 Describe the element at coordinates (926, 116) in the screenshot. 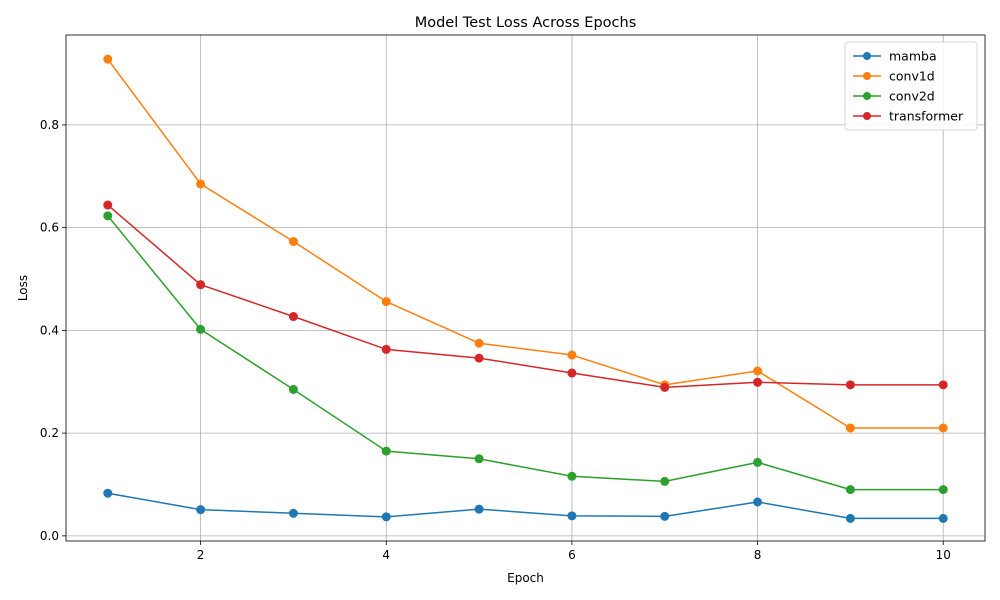

I see `legend-label: transformer` at that location.